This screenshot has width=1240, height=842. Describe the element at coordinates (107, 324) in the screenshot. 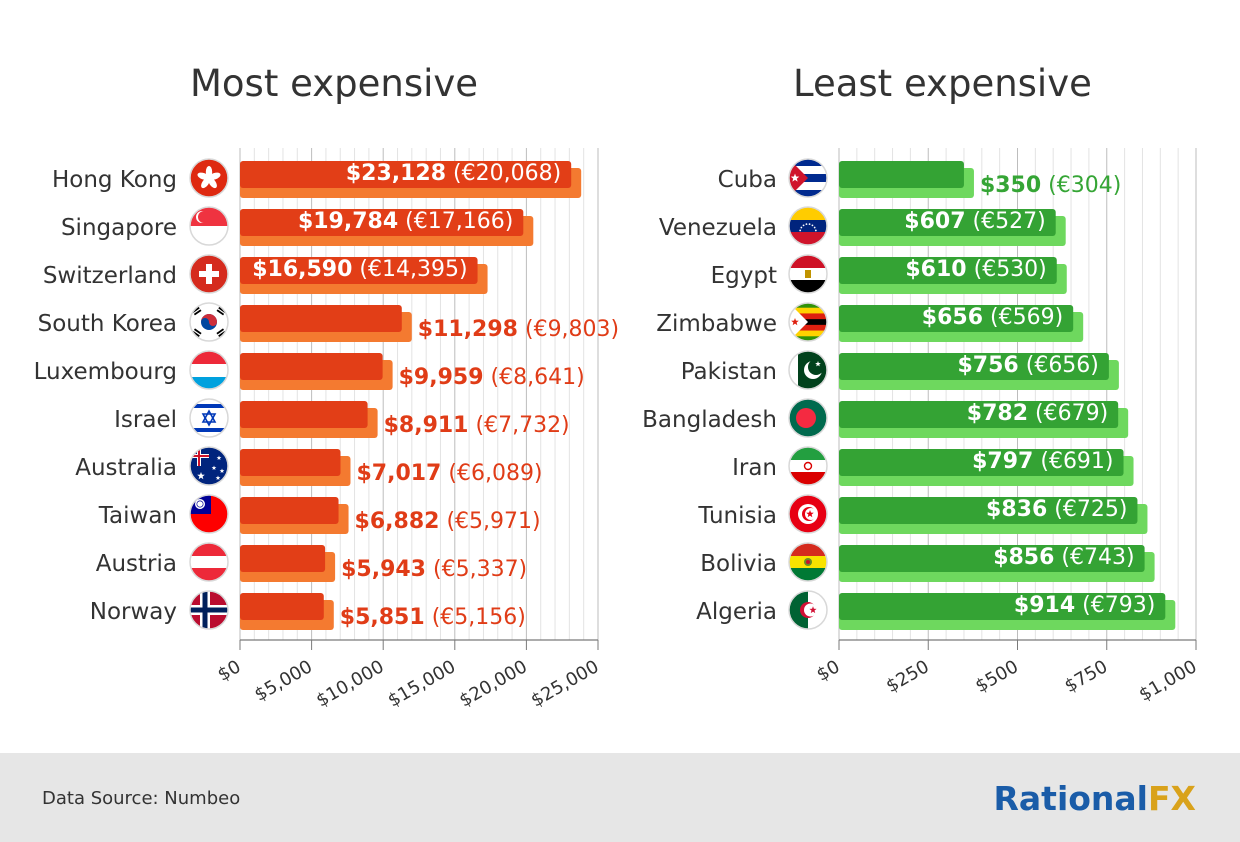

I see `category-label: South Korea` at that location.